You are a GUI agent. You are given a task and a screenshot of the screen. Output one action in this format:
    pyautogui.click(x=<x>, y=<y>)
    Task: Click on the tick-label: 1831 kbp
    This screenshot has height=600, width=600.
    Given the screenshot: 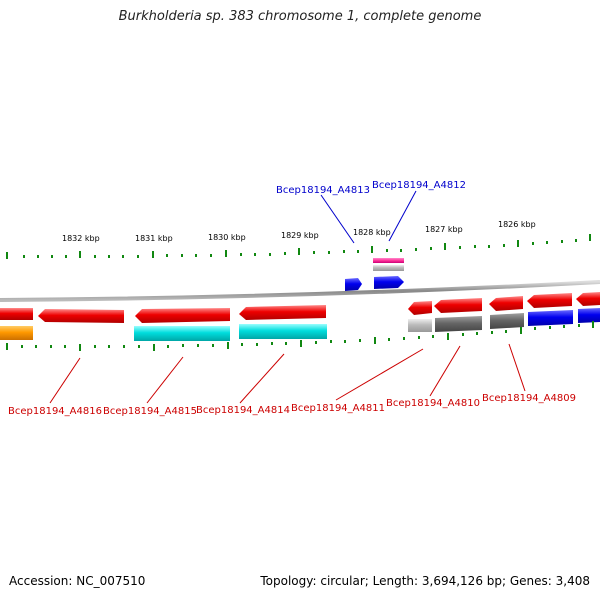 What is the action you would take?
    pyautogui.click(x=154, y=238)
    